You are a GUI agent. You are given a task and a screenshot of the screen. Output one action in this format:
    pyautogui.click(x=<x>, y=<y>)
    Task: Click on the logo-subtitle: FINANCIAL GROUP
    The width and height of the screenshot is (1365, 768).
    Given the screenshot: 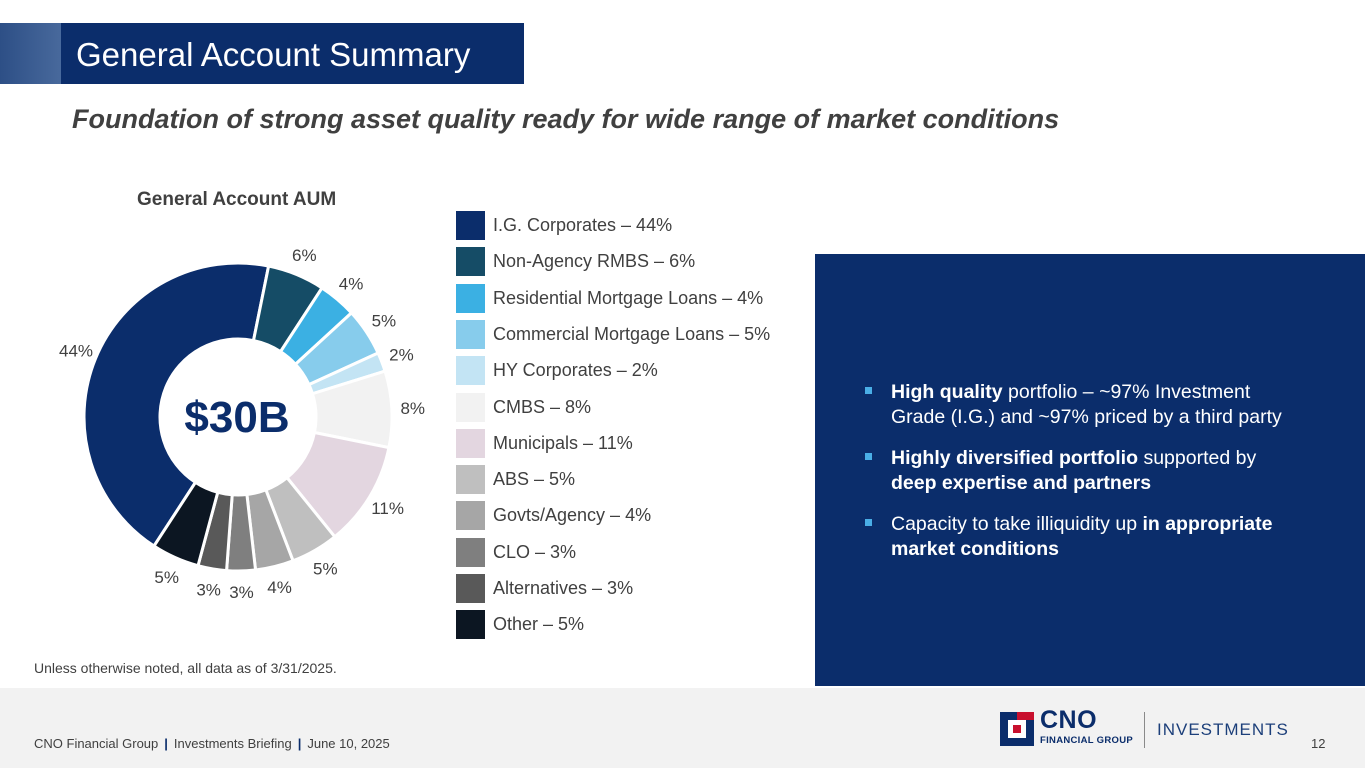 What is the action you would take?
    pyautogui.click(x=1086, y=740)
    